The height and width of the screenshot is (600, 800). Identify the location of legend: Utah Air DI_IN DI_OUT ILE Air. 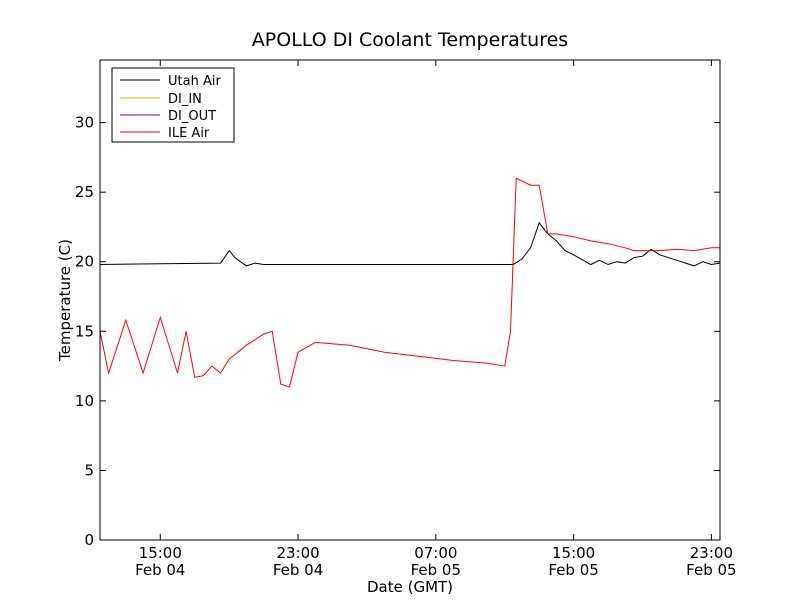
(173, 105).